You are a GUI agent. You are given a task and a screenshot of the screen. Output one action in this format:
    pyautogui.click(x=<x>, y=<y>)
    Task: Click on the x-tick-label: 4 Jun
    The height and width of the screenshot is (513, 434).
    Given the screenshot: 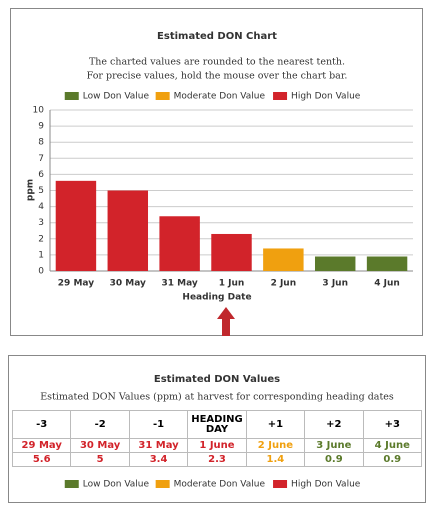 What is the action you would take?
    pyautogui.click(x=387, y=284)
    